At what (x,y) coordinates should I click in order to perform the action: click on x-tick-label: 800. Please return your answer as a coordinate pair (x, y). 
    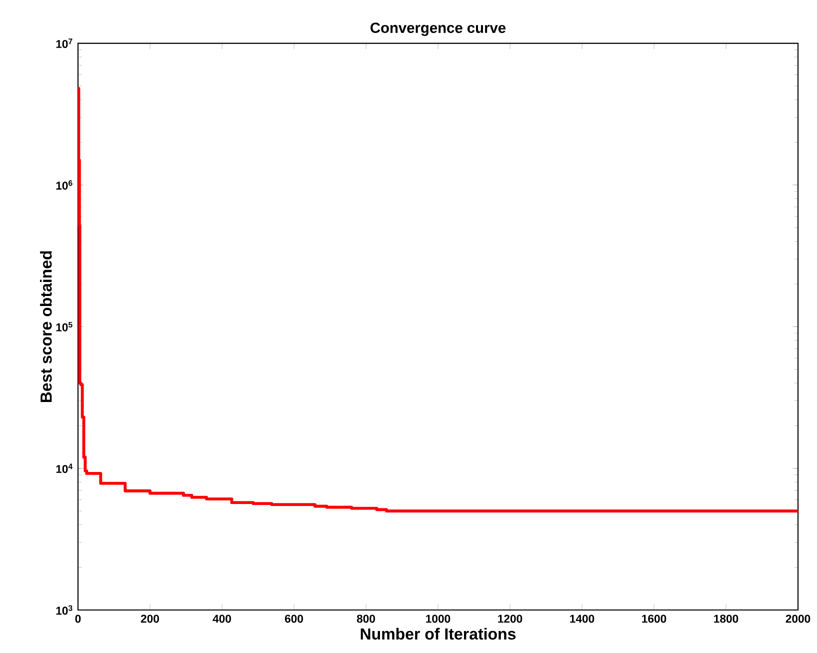
    Looking at the image, I should click on (365, 618).